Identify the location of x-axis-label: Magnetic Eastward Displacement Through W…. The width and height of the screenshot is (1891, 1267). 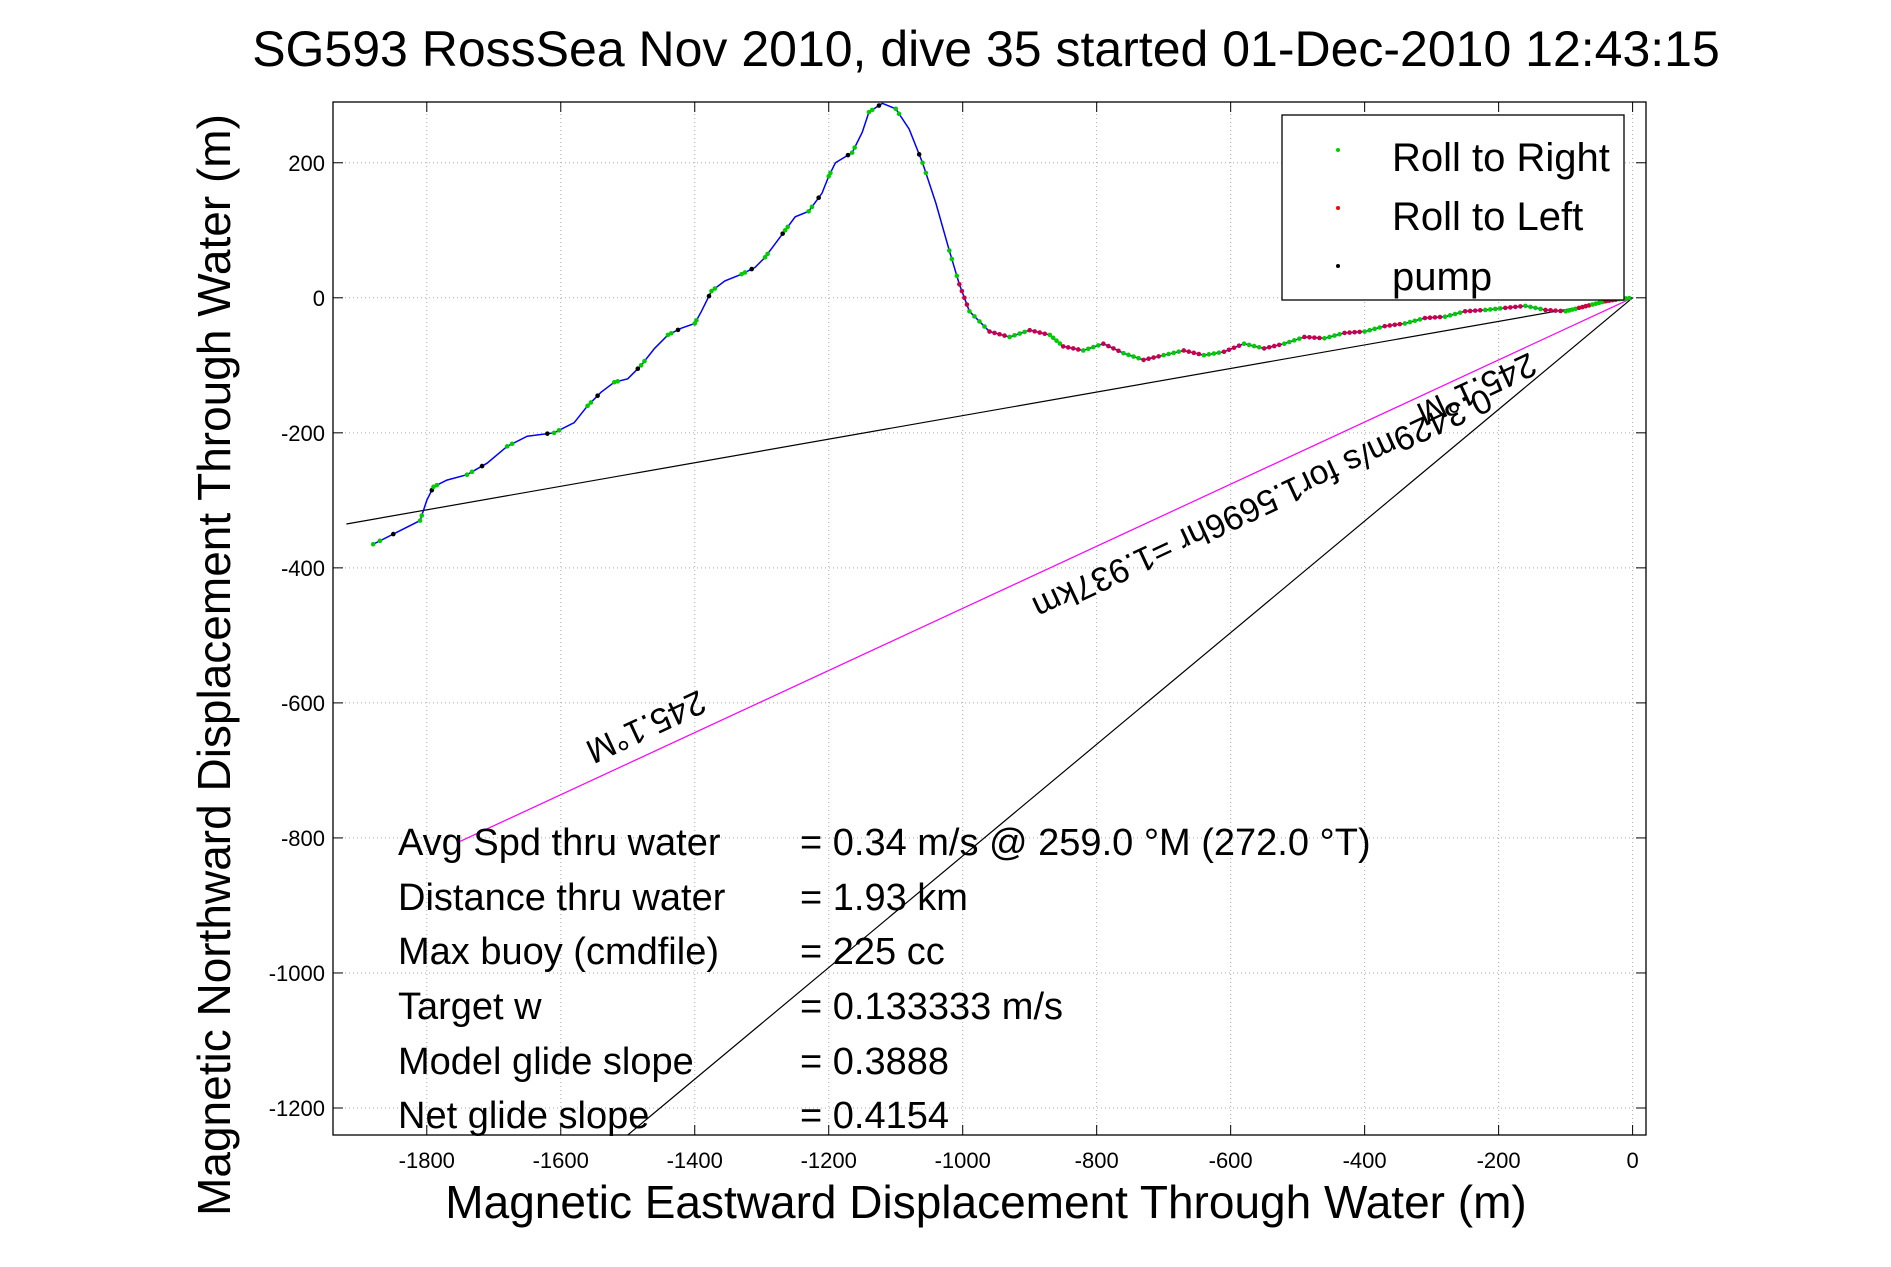
(985, 1202).